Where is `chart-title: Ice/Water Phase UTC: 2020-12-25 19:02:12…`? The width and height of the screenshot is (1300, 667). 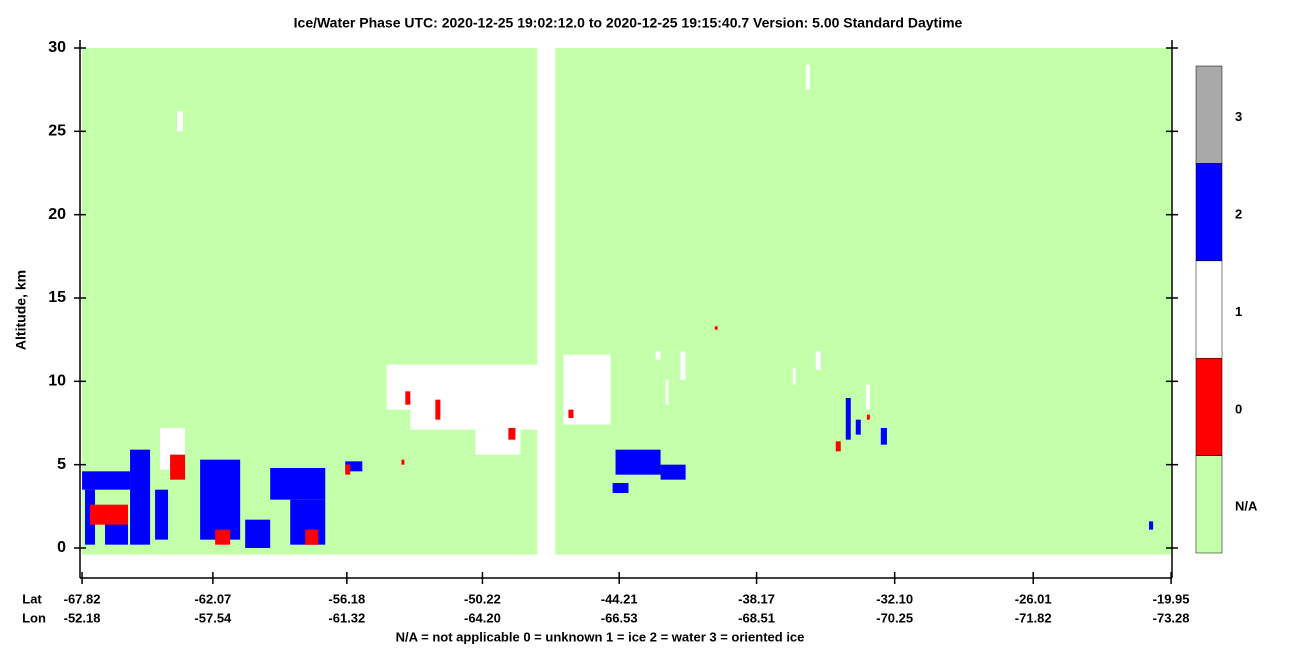 chart-title: Ice/Water Phase UTC: 2020-12-25 19:02:12… is located at coordinates (628, 23).